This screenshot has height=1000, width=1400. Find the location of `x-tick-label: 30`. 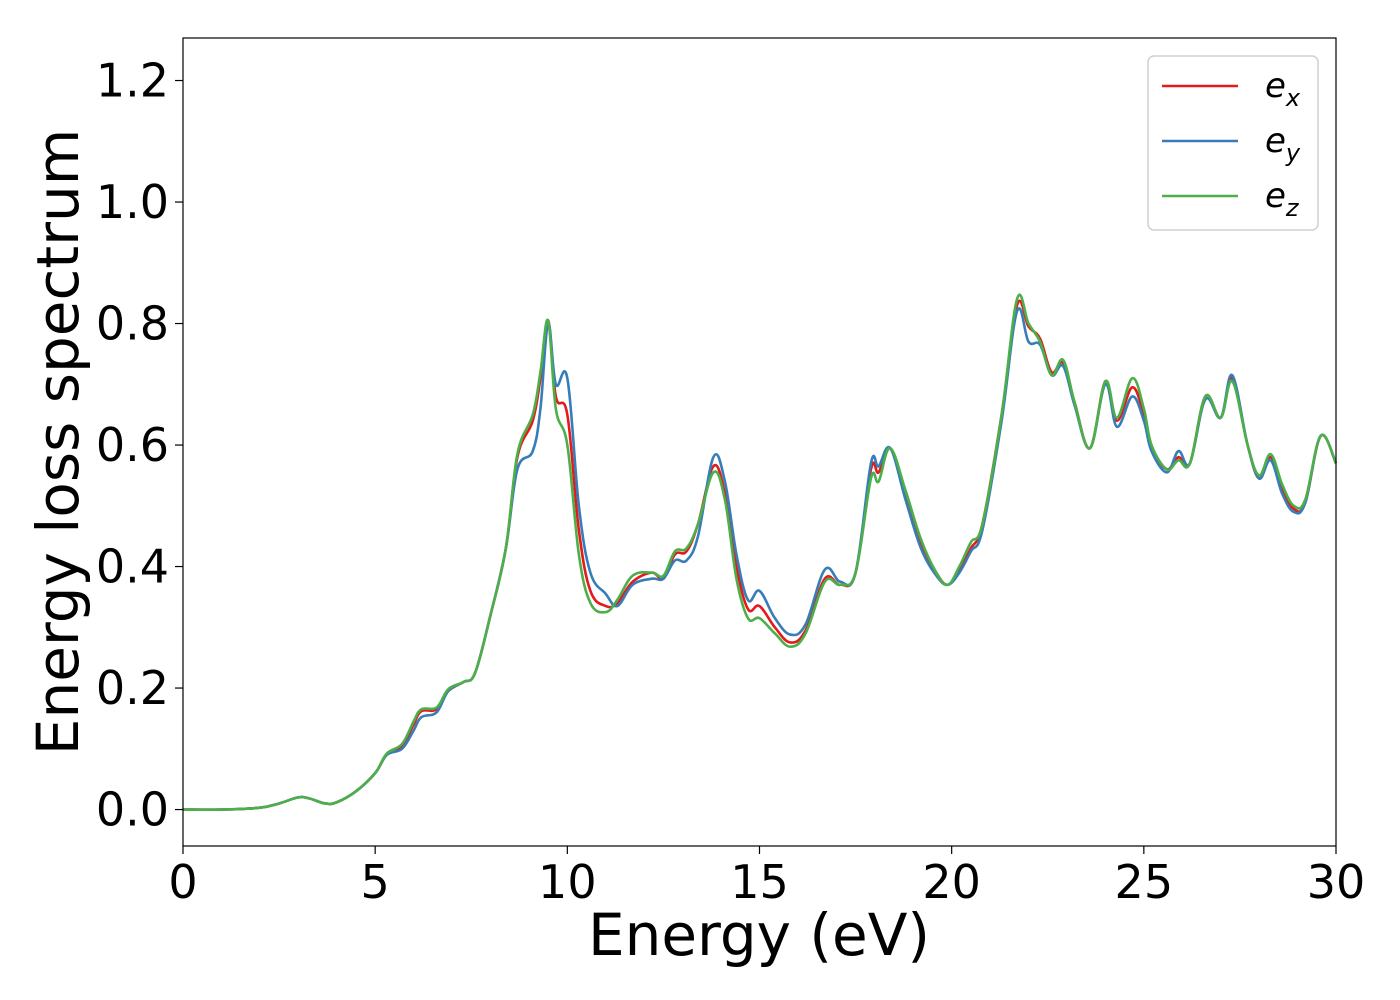

x-tick-label: 30 is located at coordinates (1336, 882).